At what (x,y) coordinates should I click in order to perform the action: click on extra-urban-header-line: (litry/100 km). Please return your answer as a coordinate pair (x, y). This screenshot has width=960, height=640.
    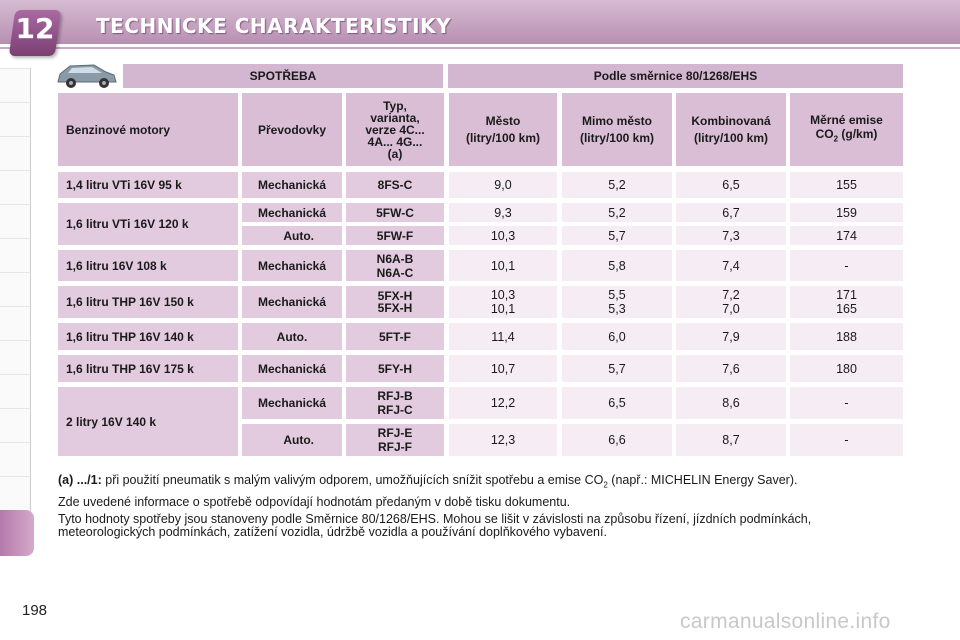
    Looking at the image, I should click on (617, 137).